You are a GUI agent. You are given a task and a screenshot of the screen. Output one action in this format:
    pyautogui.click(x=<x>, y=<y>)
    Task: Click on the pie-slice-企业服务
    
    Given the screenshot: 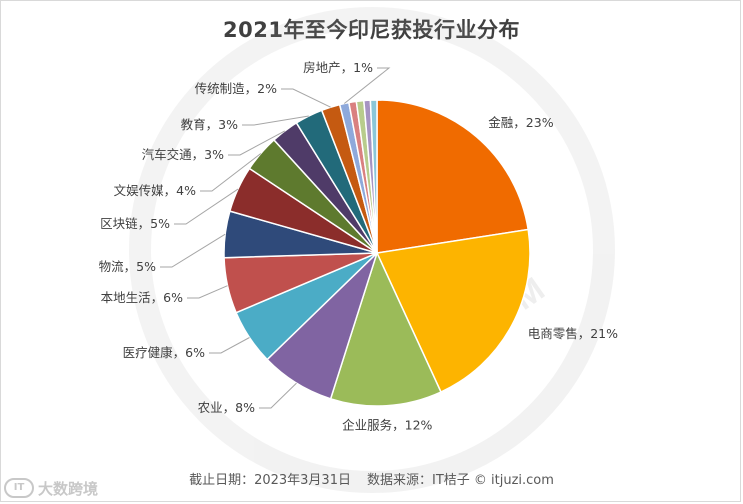 What is the action you would take?
    pyautogui.click(x=385, y=328)
    